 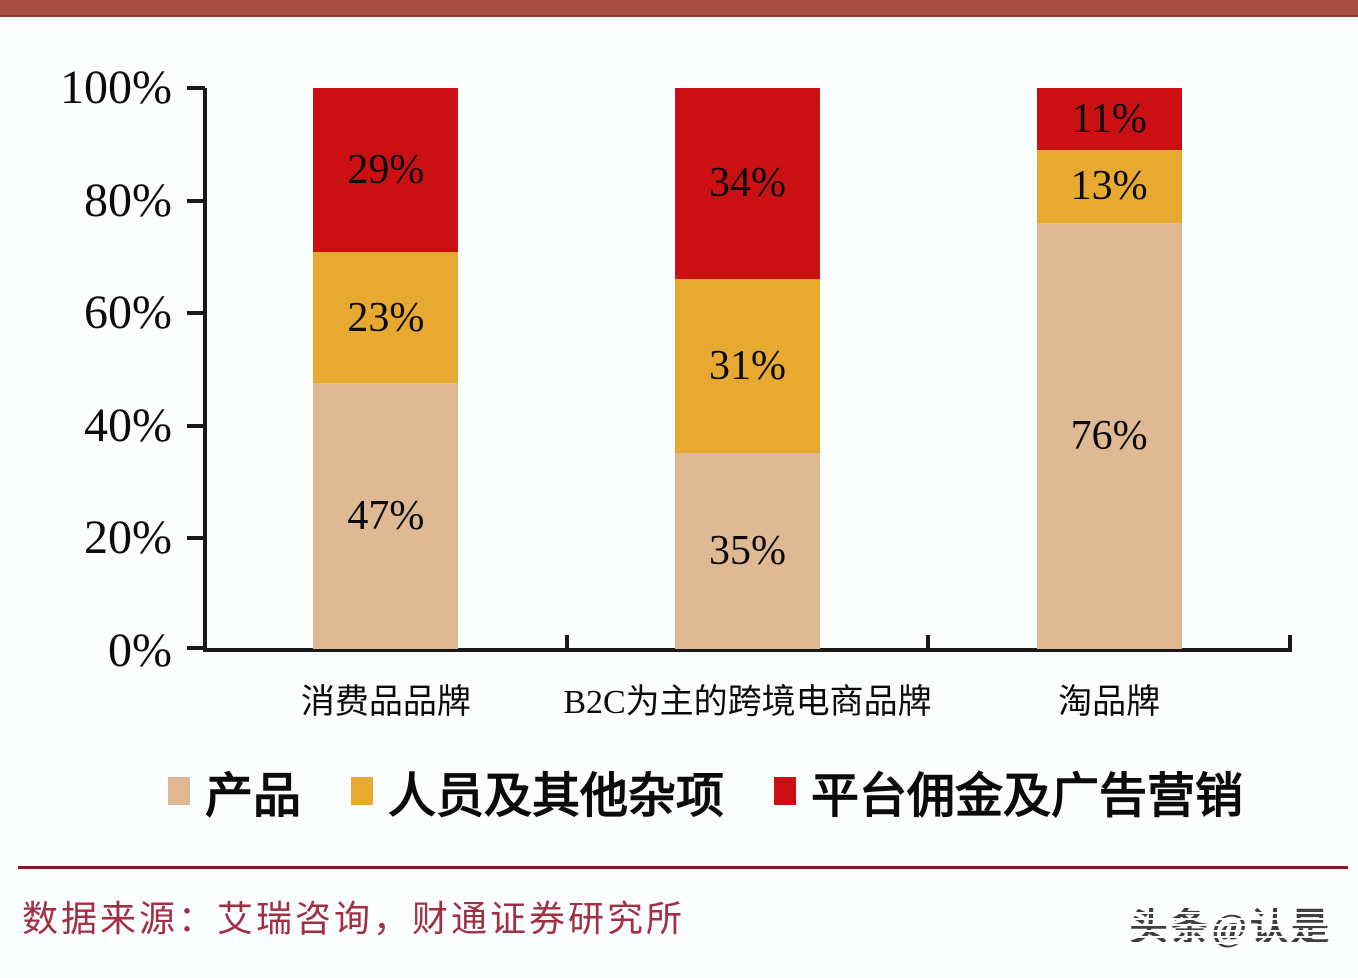 What do you see at coordinates (205, 369) in the screenshot?
I see `y-axis-line` at bounding box center [205, 369].